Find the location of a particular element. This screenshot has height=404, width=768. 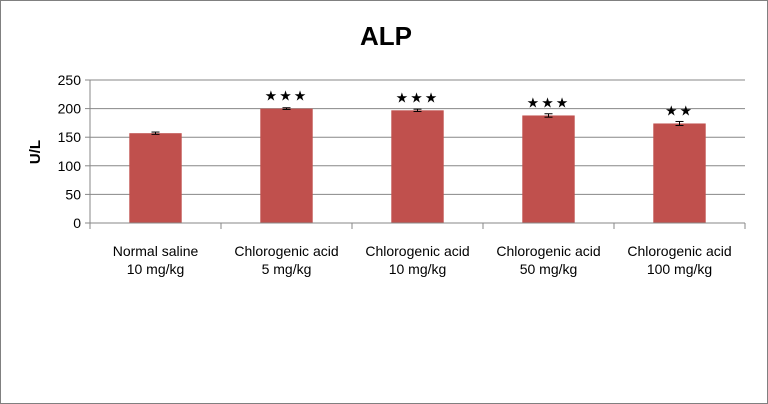

category-label: 50 mg/kg is located at coordinates (549, 269).